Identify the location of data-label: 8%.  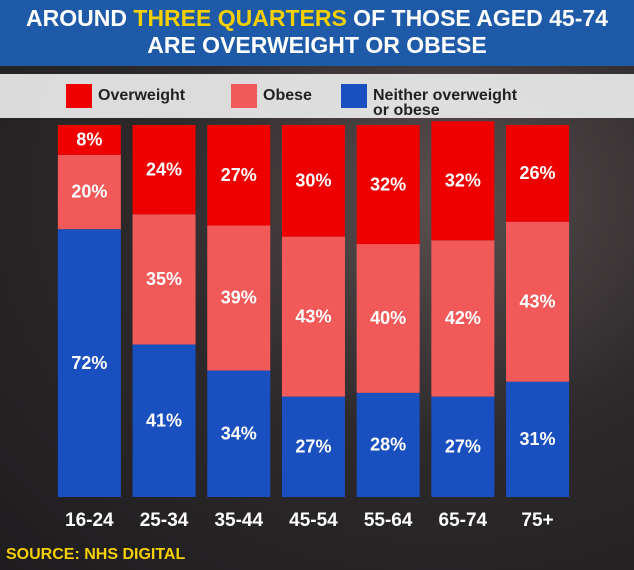
(89, 140).